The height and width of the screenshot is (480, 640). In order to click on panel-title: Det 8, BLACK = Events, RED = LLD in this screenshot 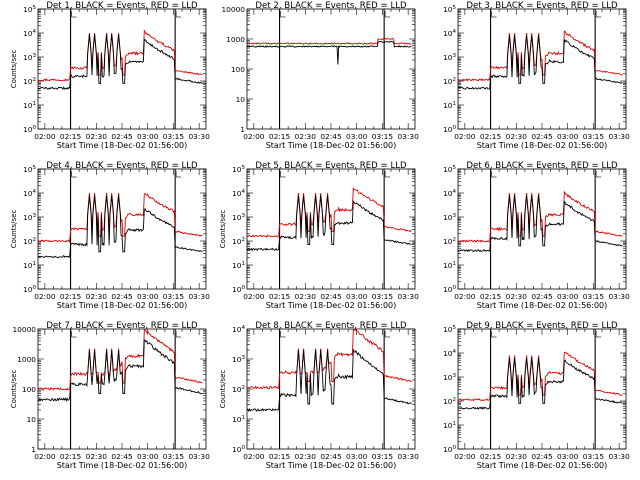, I will do `click(331, 326)`.